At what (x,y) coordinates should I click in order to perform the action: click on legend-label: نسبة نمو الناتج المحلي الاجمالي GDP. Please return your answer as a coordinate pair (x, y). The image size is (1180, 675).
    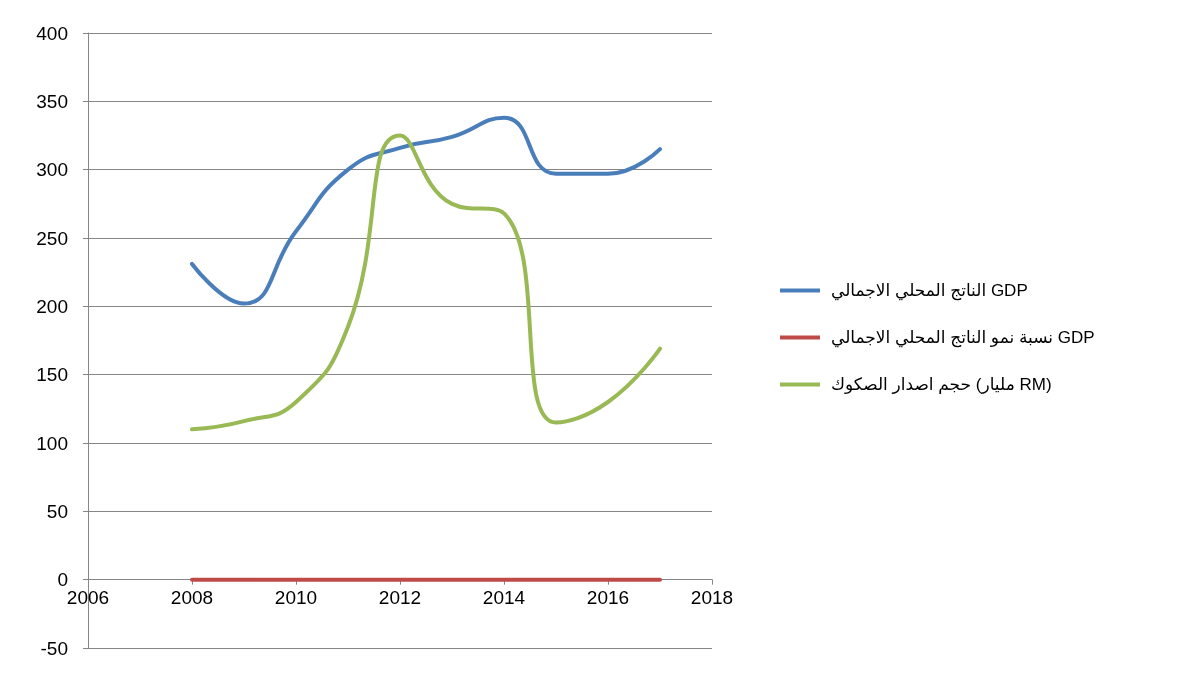
    Looking at the image, I should click on (963, 338).